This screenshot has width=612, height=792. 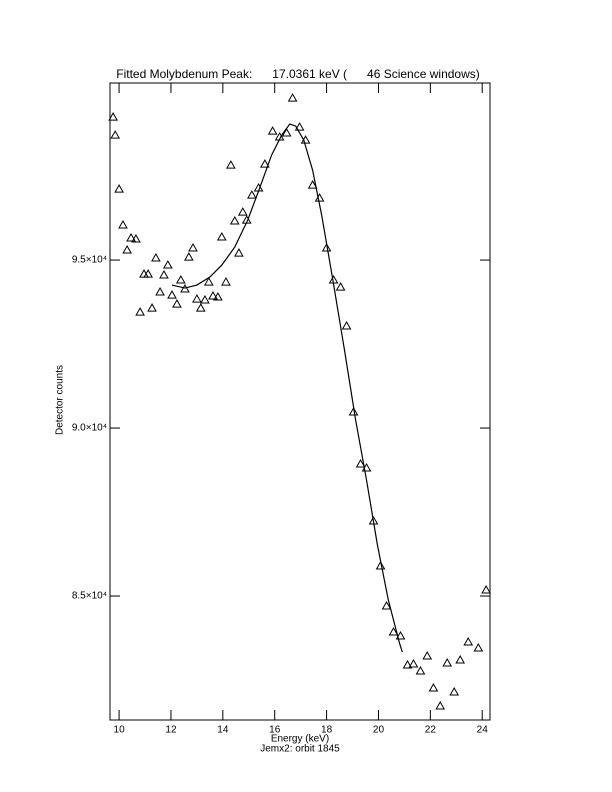 I want to click on x-axis-label: Energy (keV), so click(x=300, y=739).